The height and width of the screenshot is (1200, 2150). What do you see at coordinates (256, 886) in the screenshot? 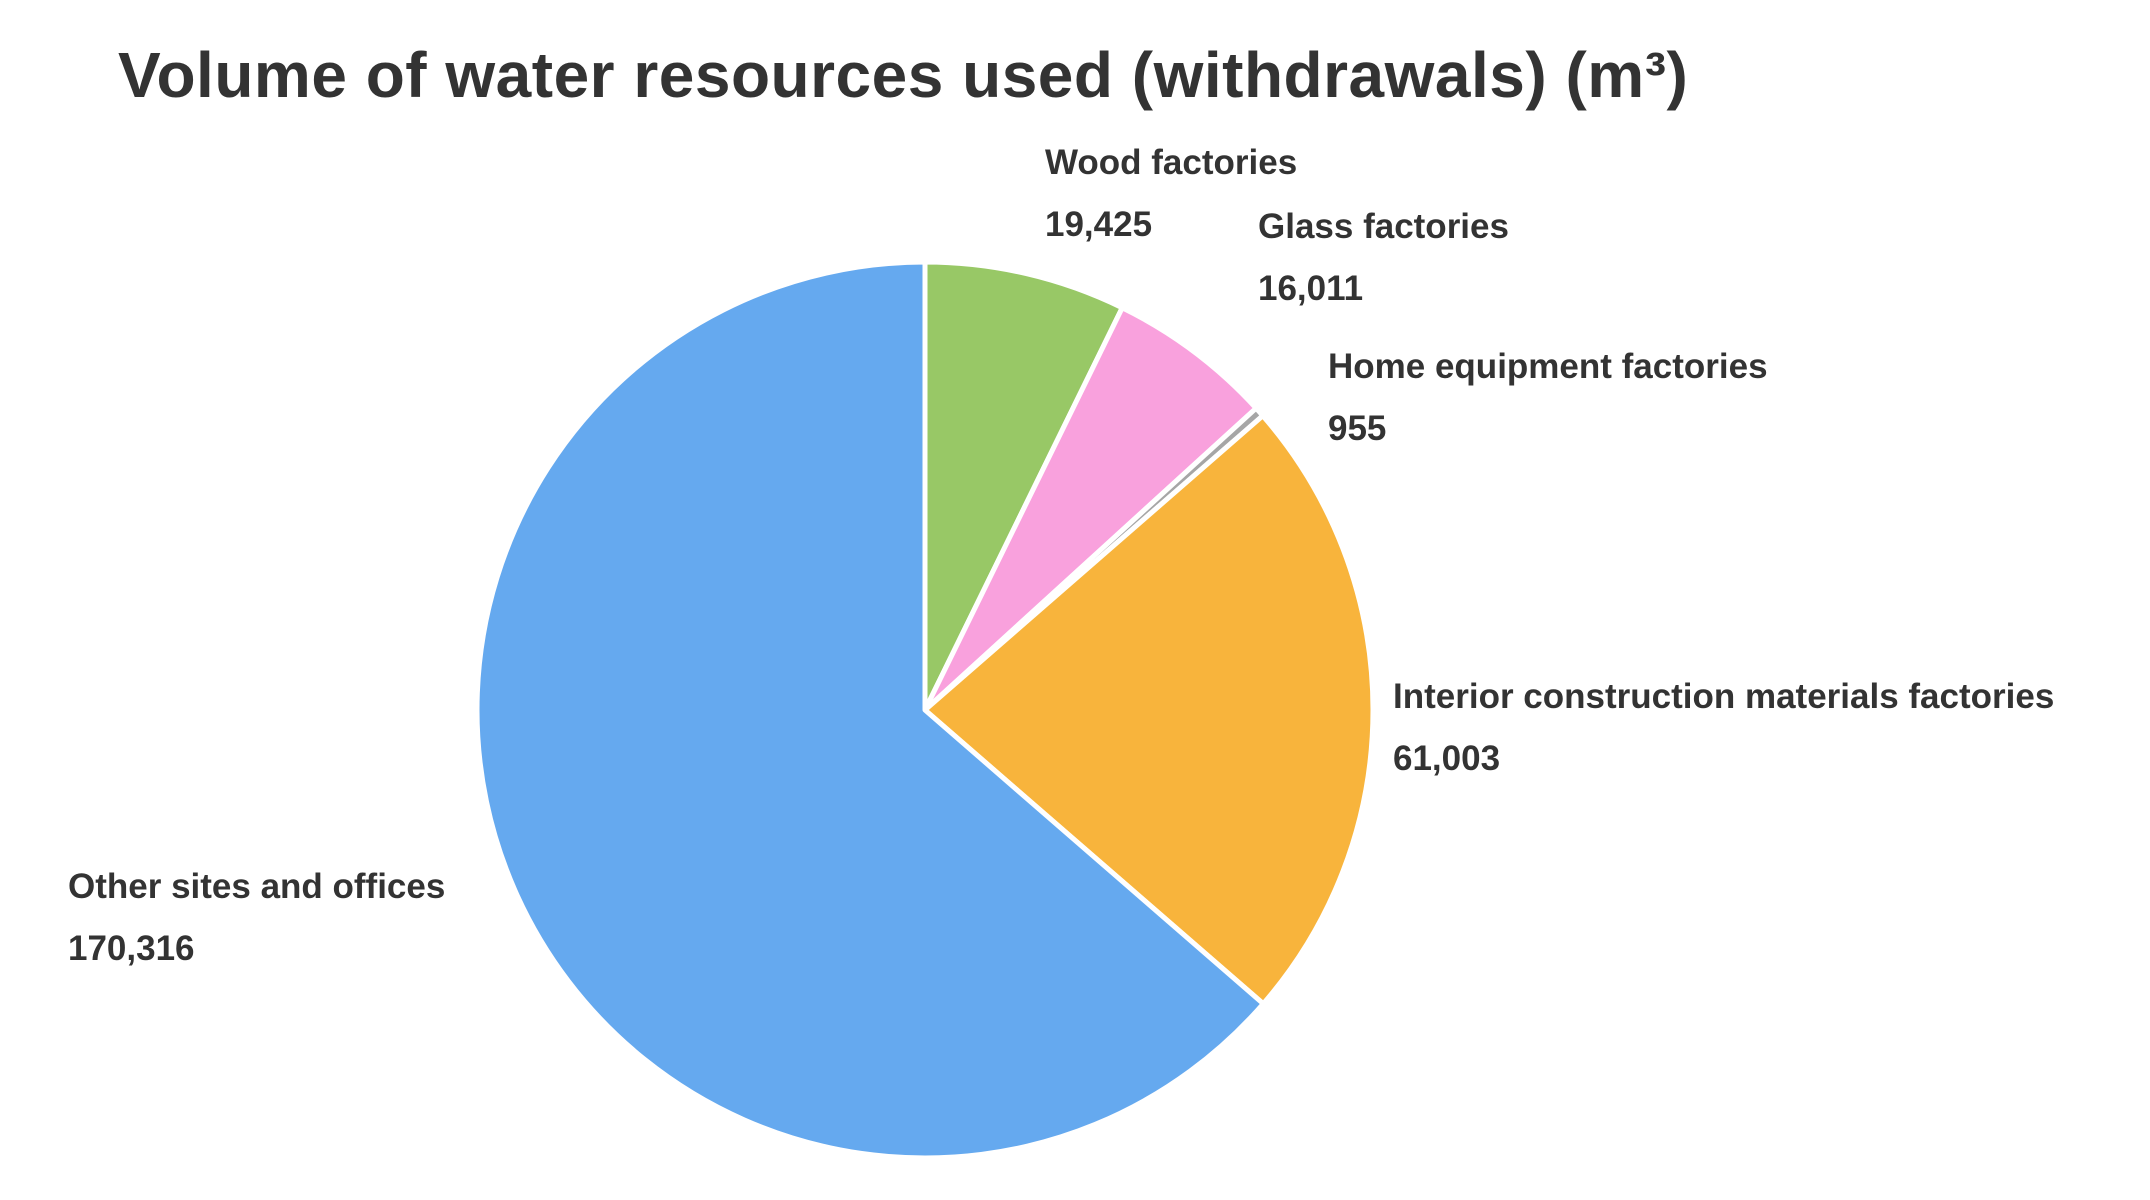
I see `slice-label-other-sites-and-offices: Other sites and offices` at bounding box center [256, 886].